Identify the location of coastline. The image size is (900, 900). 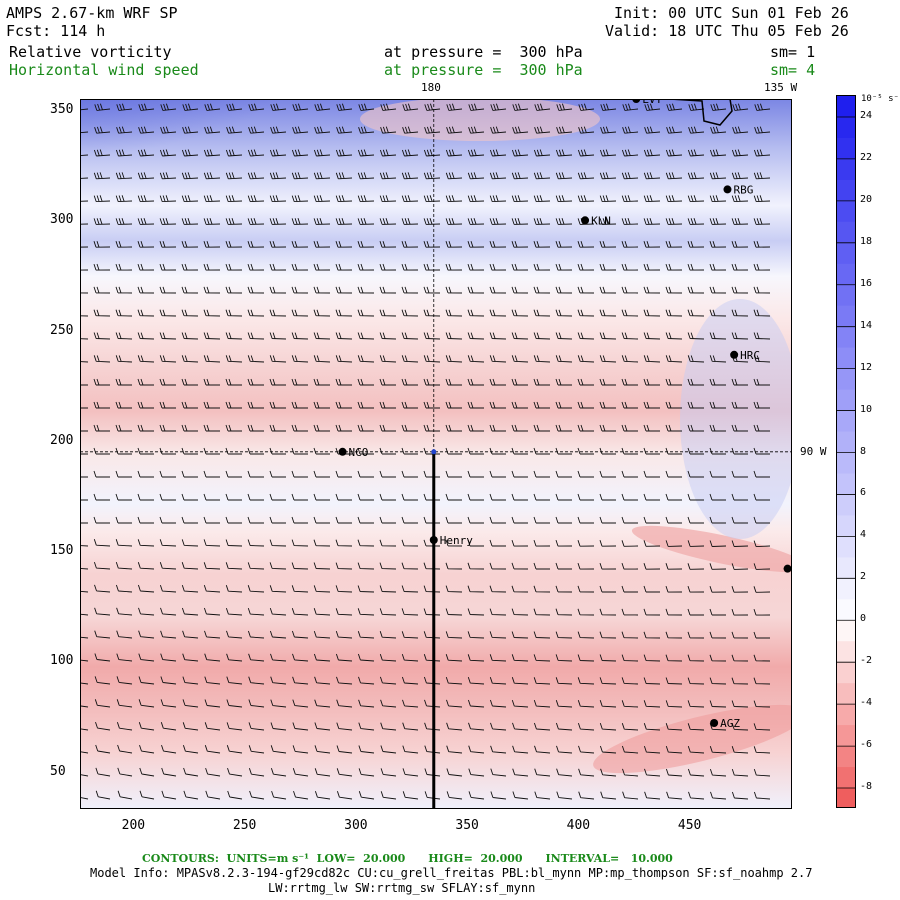
(701, 112).